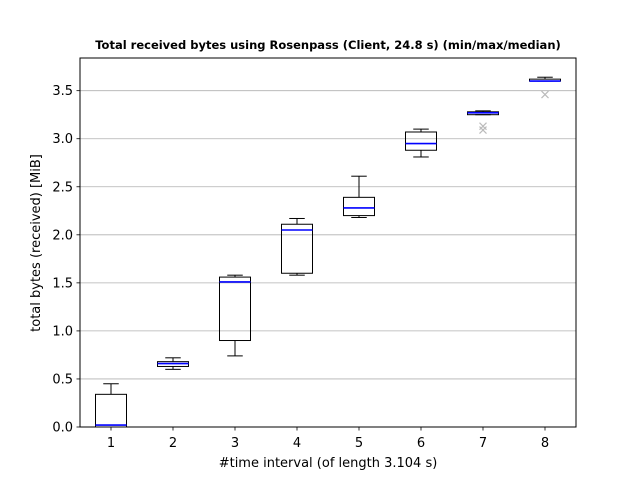  What do you see at coordinates (62, 235) in the screenshot?
I see `y-tick-label: 2.0` at bounding box center [62, 235].